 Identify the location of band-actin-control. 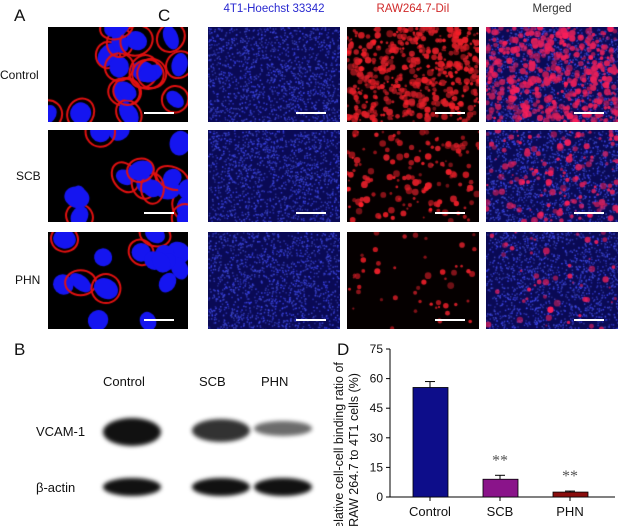
(132, 487).